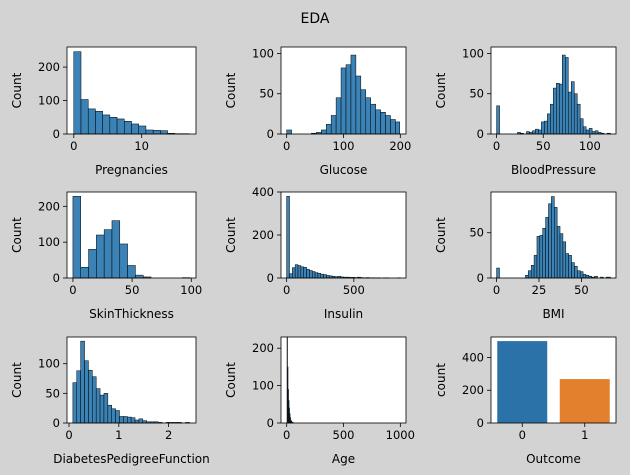 This screenshot has width=630, height=475. I want to click on y-tick-label: 400, so click(473, 357).